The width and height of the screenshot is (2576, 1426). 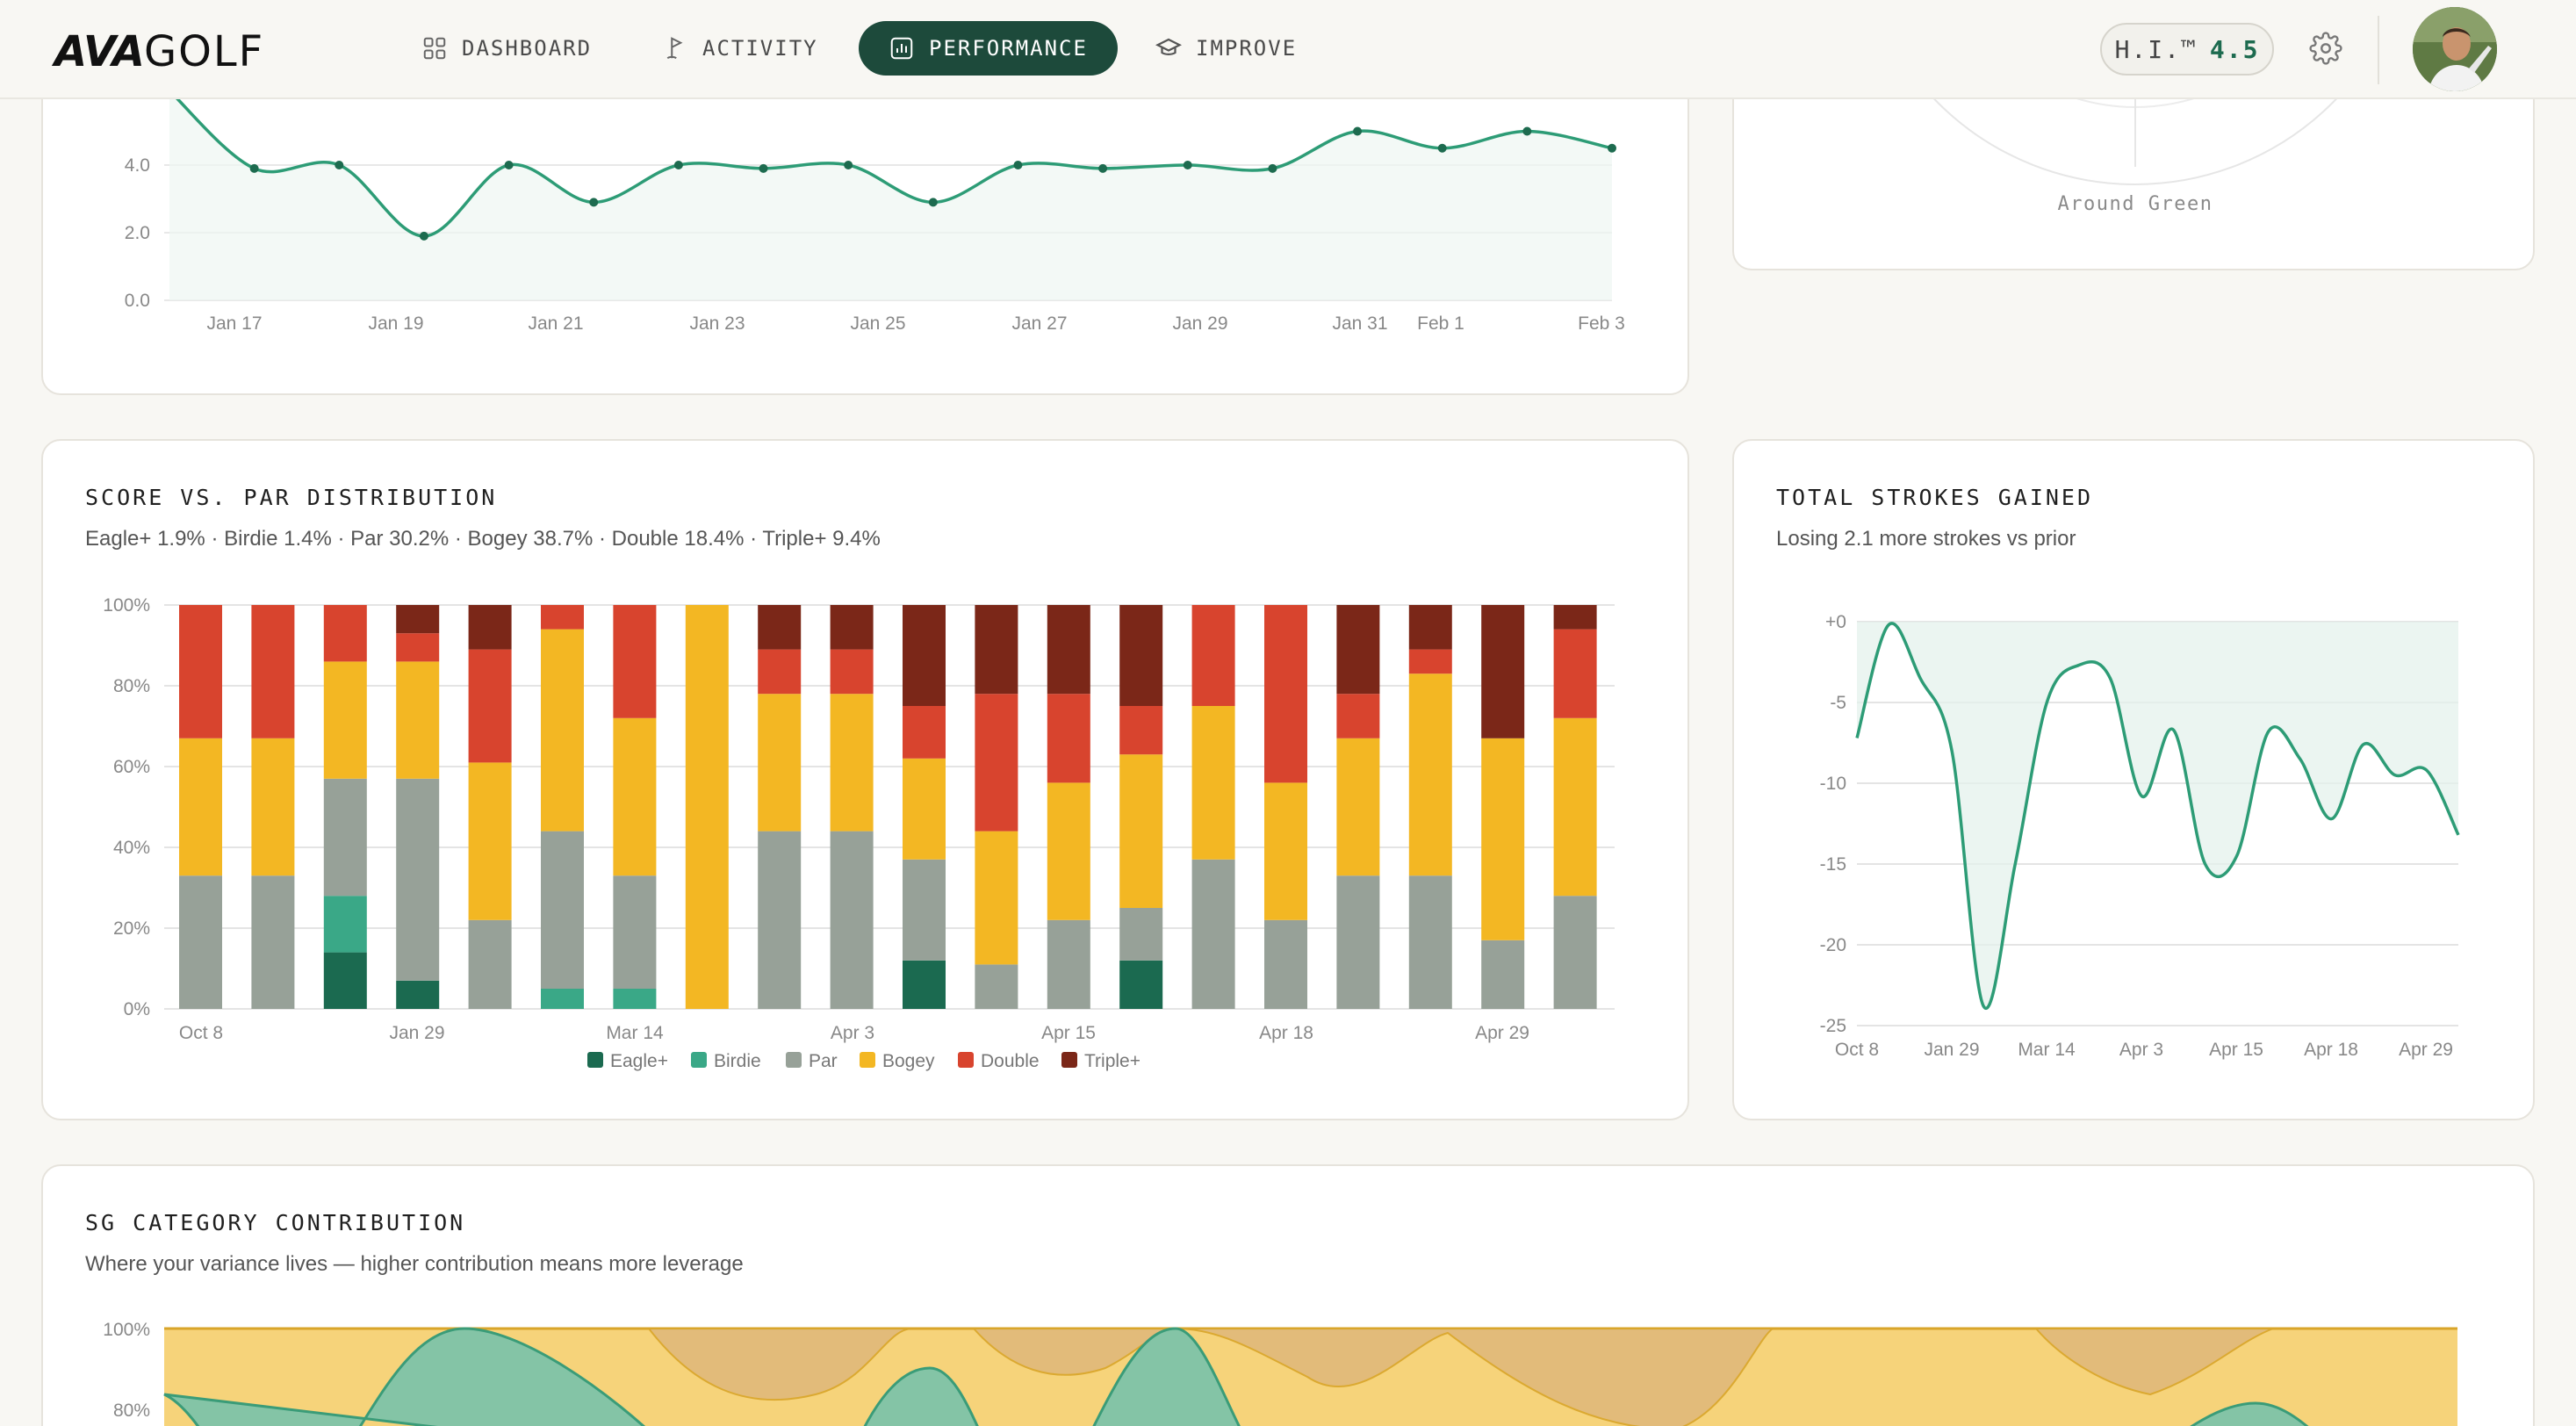 I want to click on gear-icon, so click(x=2325, y=48).